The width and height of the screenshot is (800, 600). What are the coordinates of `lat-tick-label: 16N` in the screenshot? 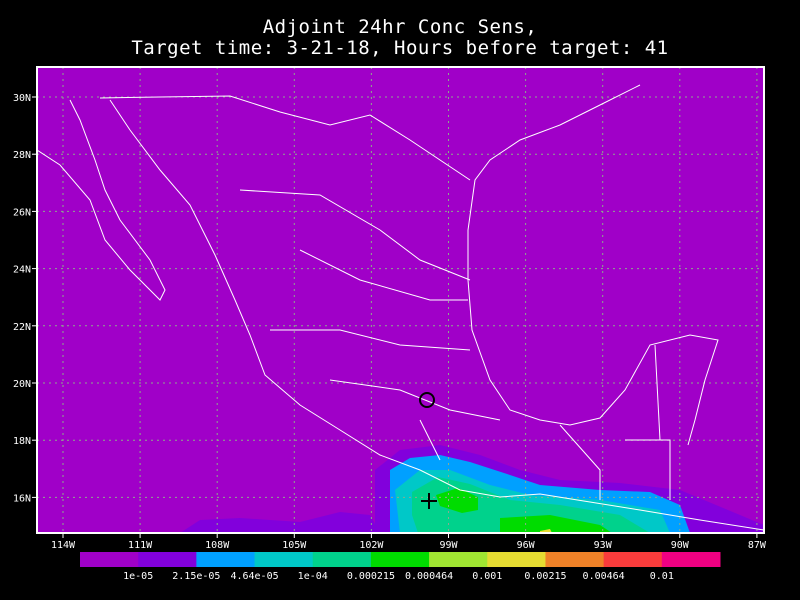 It's located at (22, 498).